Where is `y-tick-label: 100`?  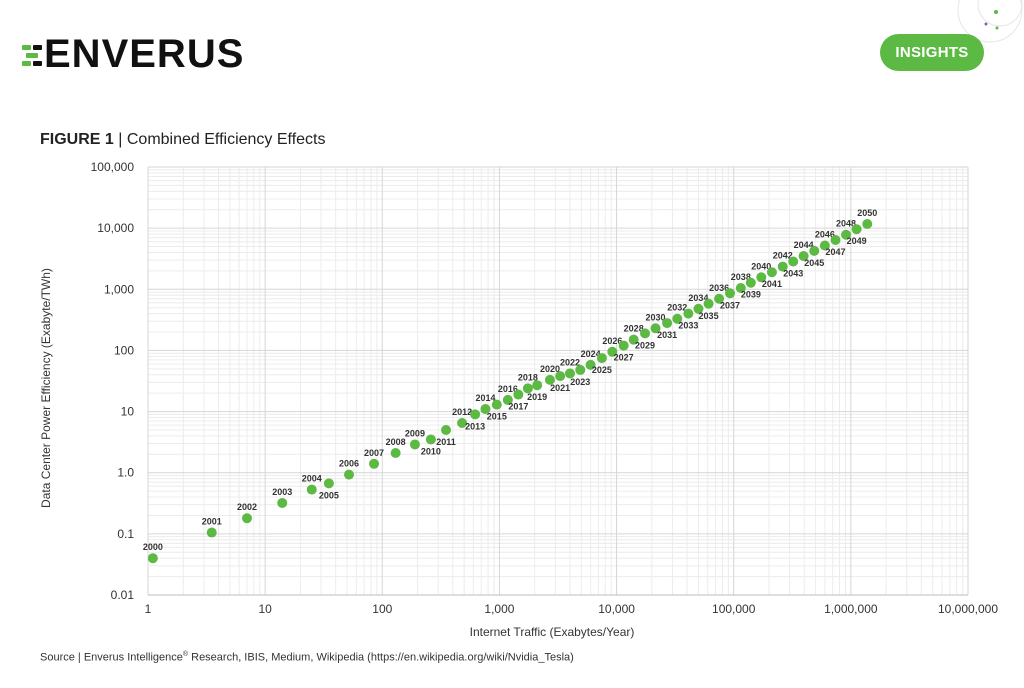
y-tick-label: 100 is located at coordinates (124, 350).